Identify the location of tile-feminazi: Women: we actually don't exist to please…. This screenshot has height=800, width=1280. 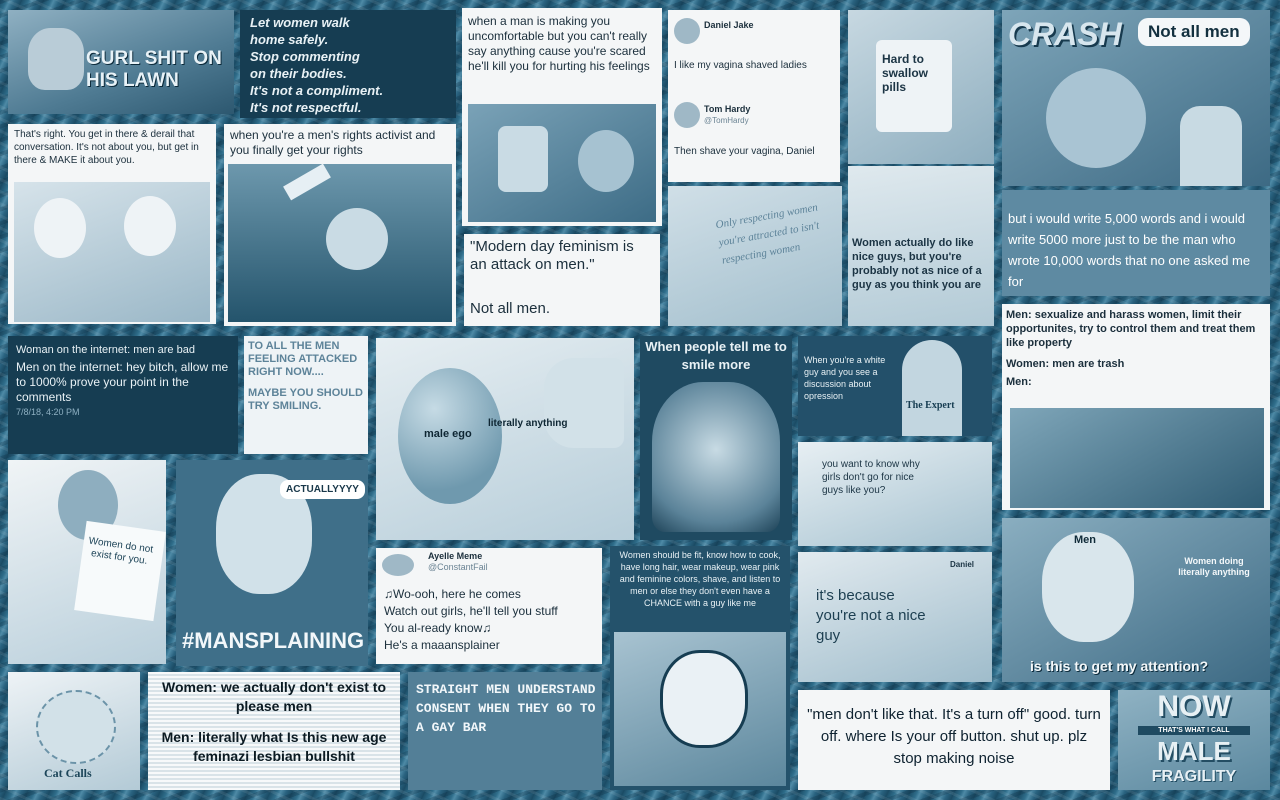
(274, 731).